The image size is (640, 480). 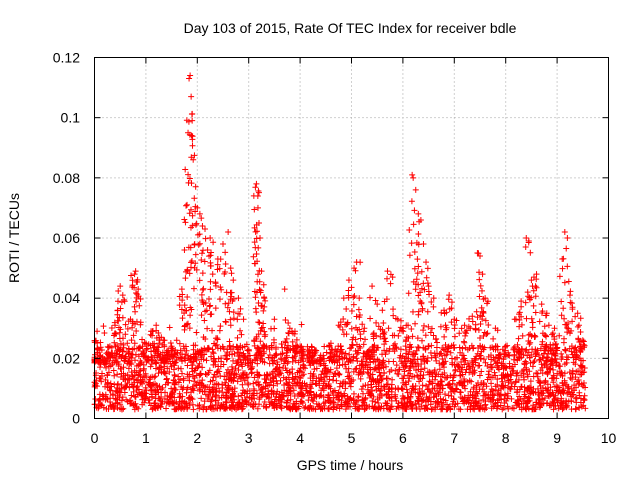 What do you see at coordinates (95, 438) in the screenshot?
I see `x-tick-label: 0` at bounding box center [95, 438].